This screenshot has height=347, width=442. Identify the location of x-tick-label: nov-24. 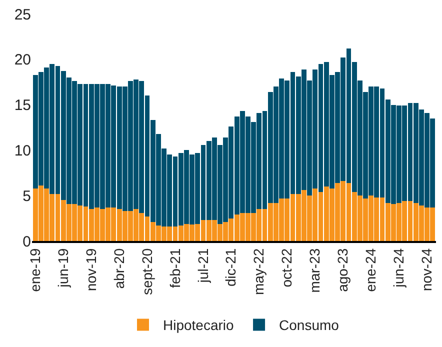
(426, 270).